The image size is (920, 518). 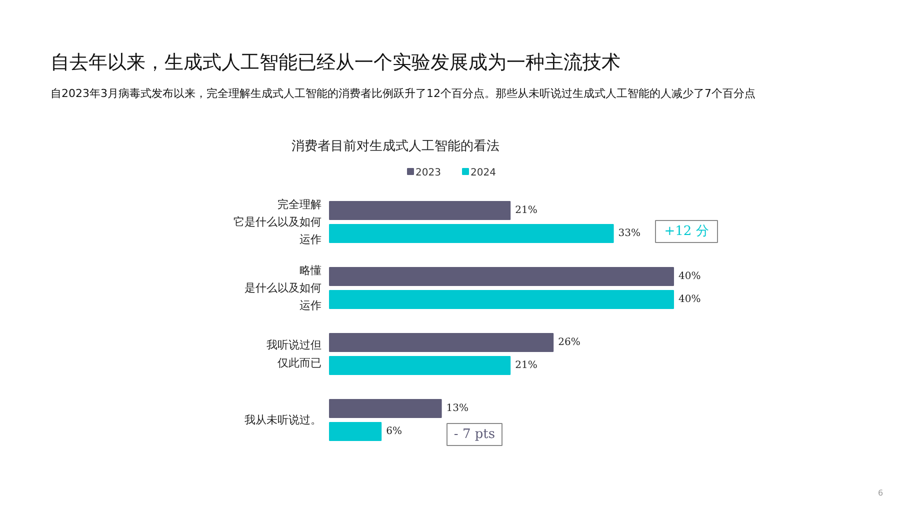 What do you see at coordinates (475, 434) in the screenshot?
I see `annotation: - 7 pts` at bounding box center [475, 434].